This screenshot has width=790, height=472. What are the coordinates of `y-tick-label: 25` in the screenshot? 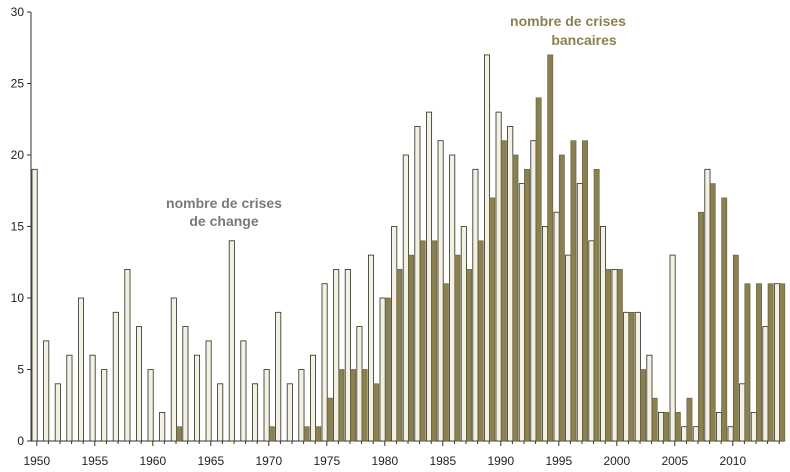 It's located at (18, 84).